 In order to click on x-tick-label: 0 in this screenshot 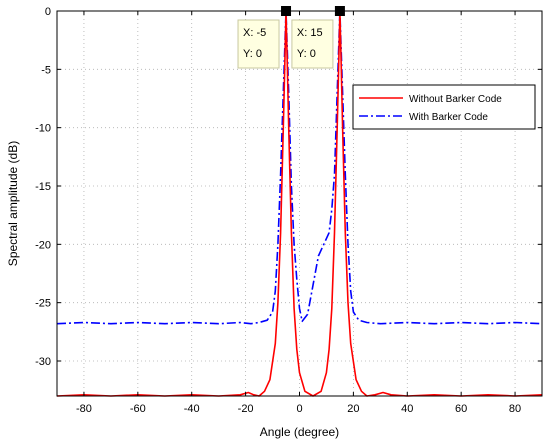, I will do `click(299, 409)`.